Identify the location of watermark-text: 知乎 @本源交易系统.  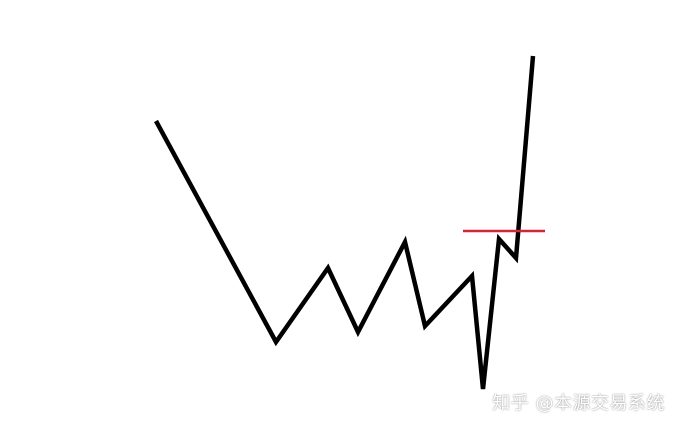
(578, 403).